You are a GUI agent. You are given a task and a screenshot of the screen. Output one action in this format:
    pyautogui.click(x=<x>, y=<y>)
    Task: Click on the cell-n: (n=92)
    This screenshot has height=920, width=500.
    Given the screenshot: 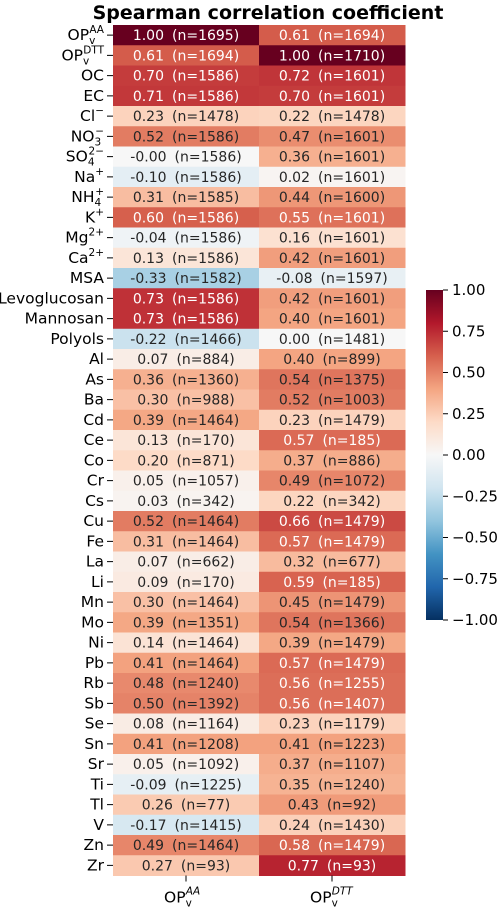 What is the action you would take?
    pyautogui.click(x=351, y=806)
    